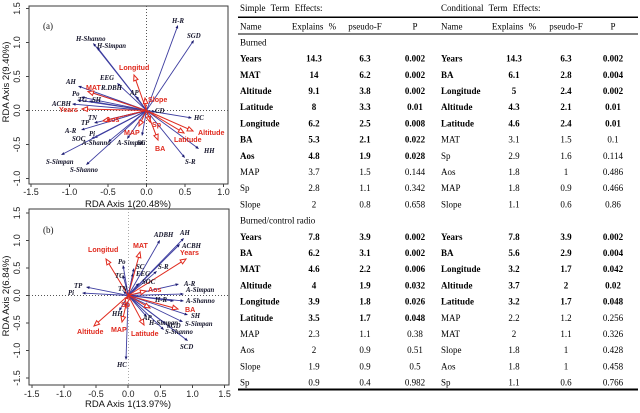 The height and width of the screenshot is (413, 640). Describe the element at coordinates (84, 170) in the screenshot. I see `svg-text: S-Shanno` at that location.